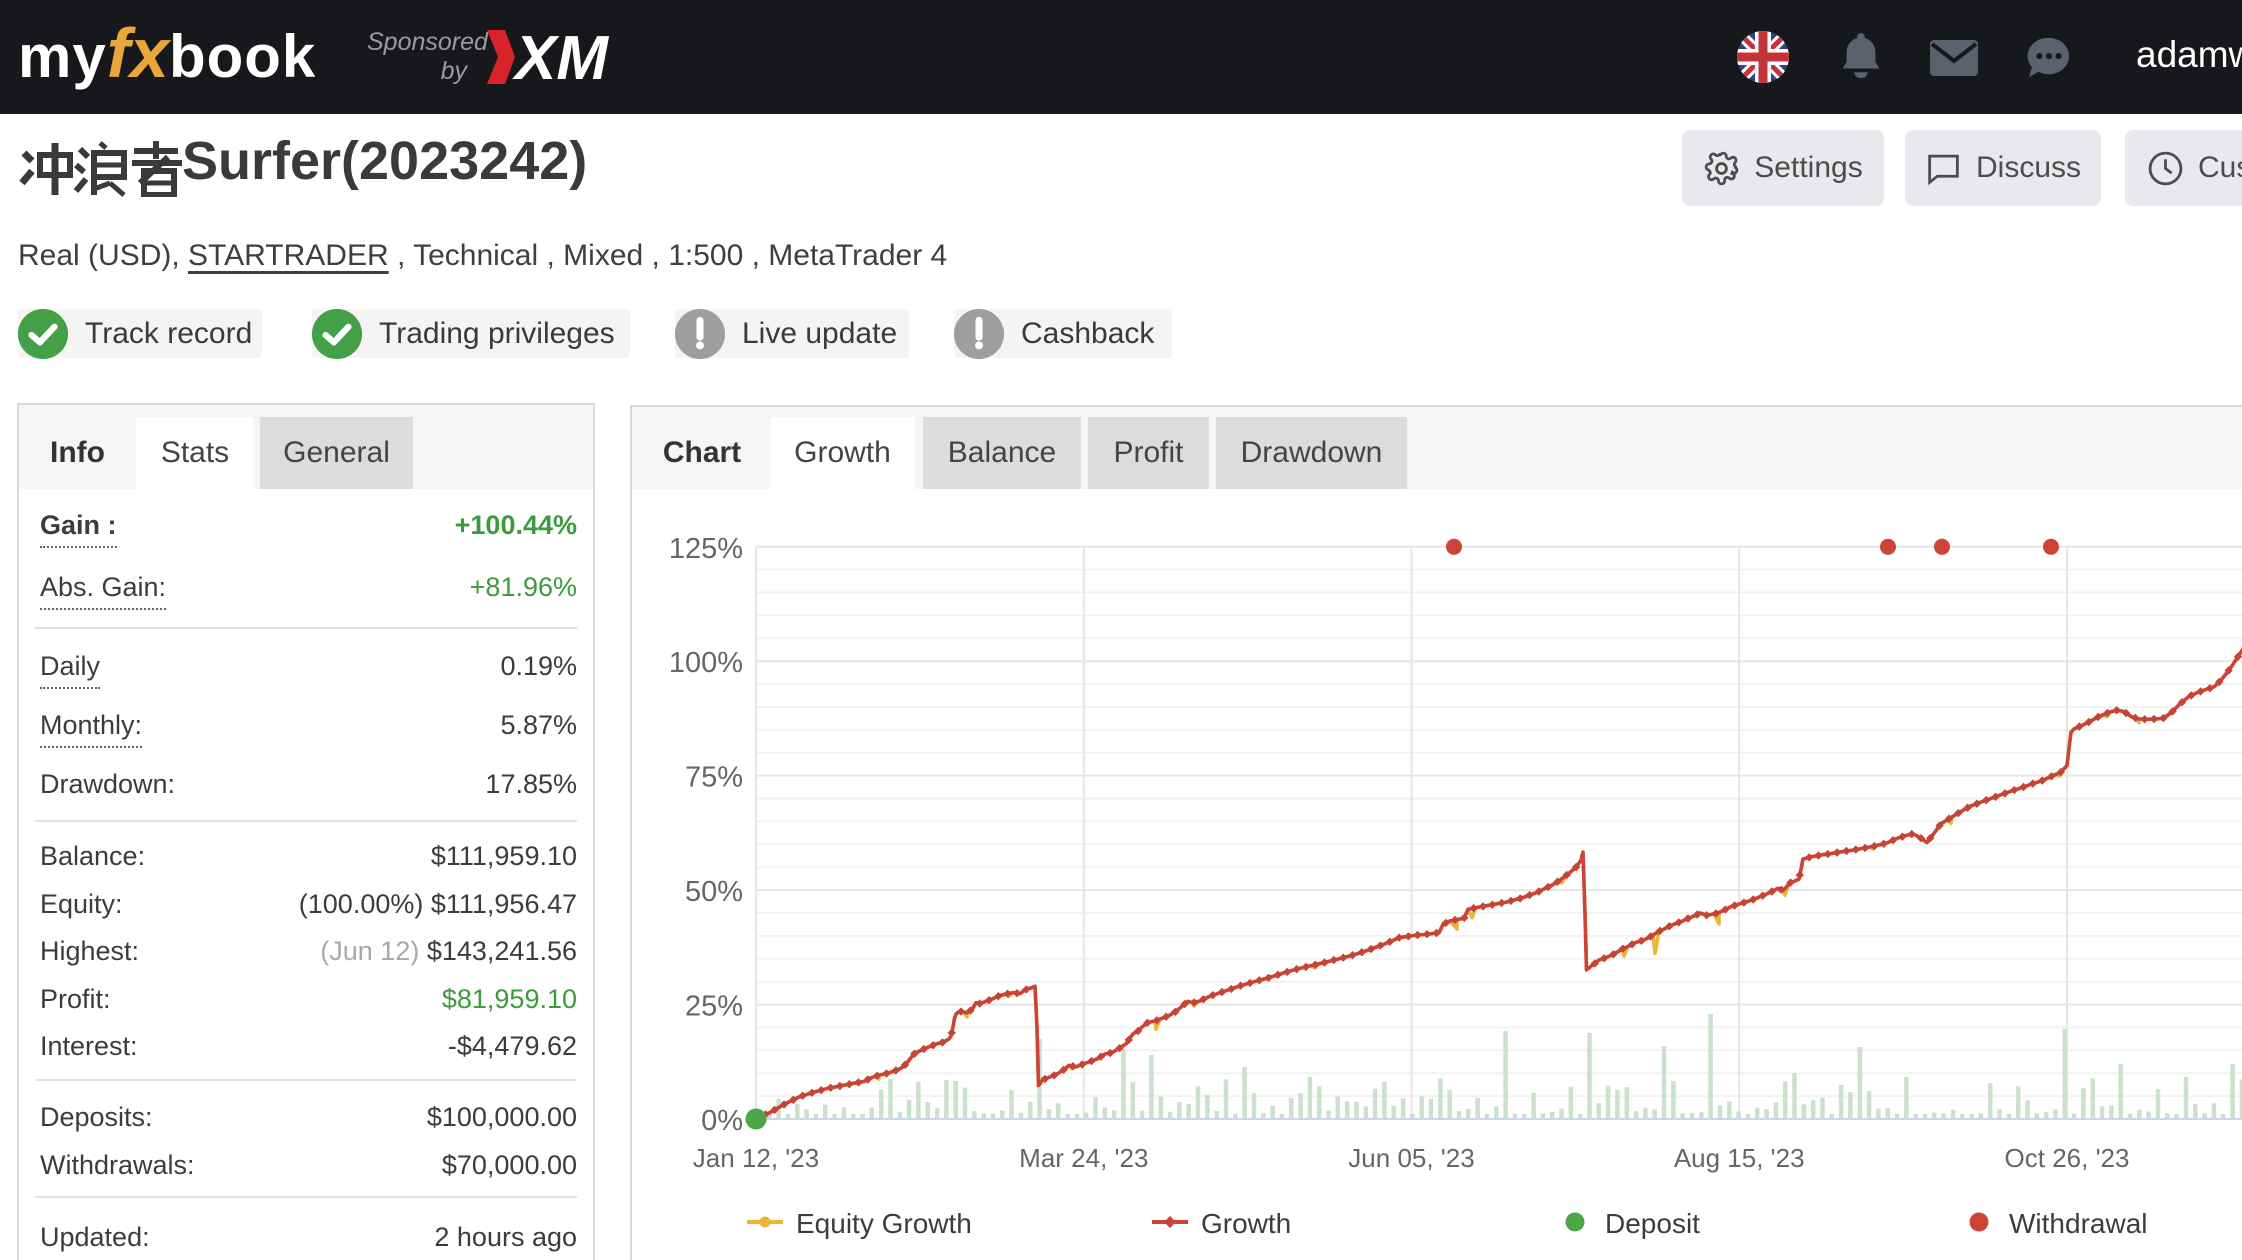 This screenshot has height=1260, width=2242. What do you see at coordinates (1411, 1158) in the screenshot?
I see `svg-text: Jun 05, '23` at bounding box center [1411, 1158].